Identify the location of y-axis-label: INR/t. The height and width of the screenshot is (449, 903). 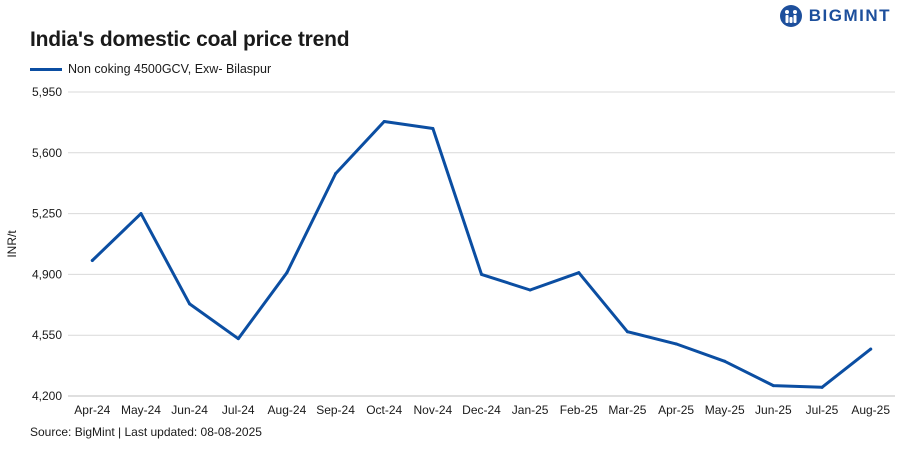
(12, 244).